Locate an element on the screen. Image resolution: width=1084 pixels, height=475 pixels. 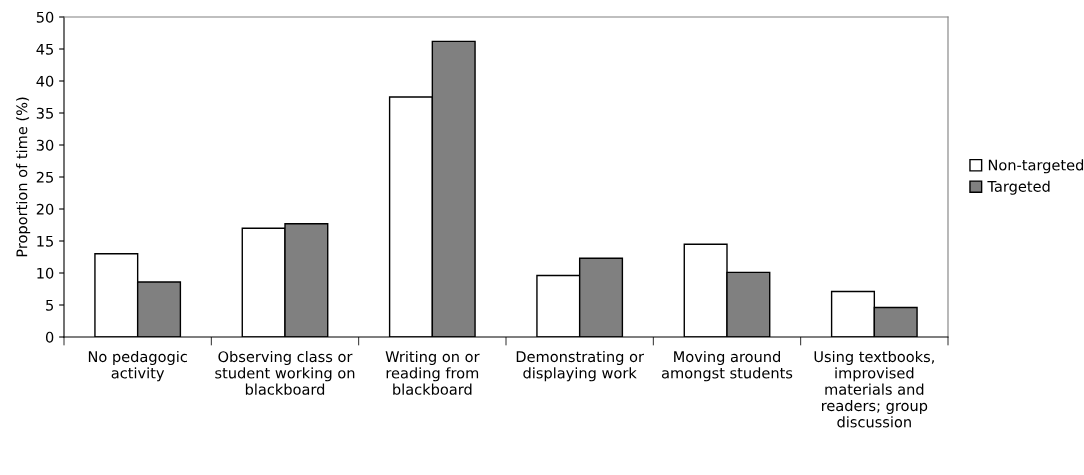
y-tick-label: 45 is located at coordinates (44, 49).